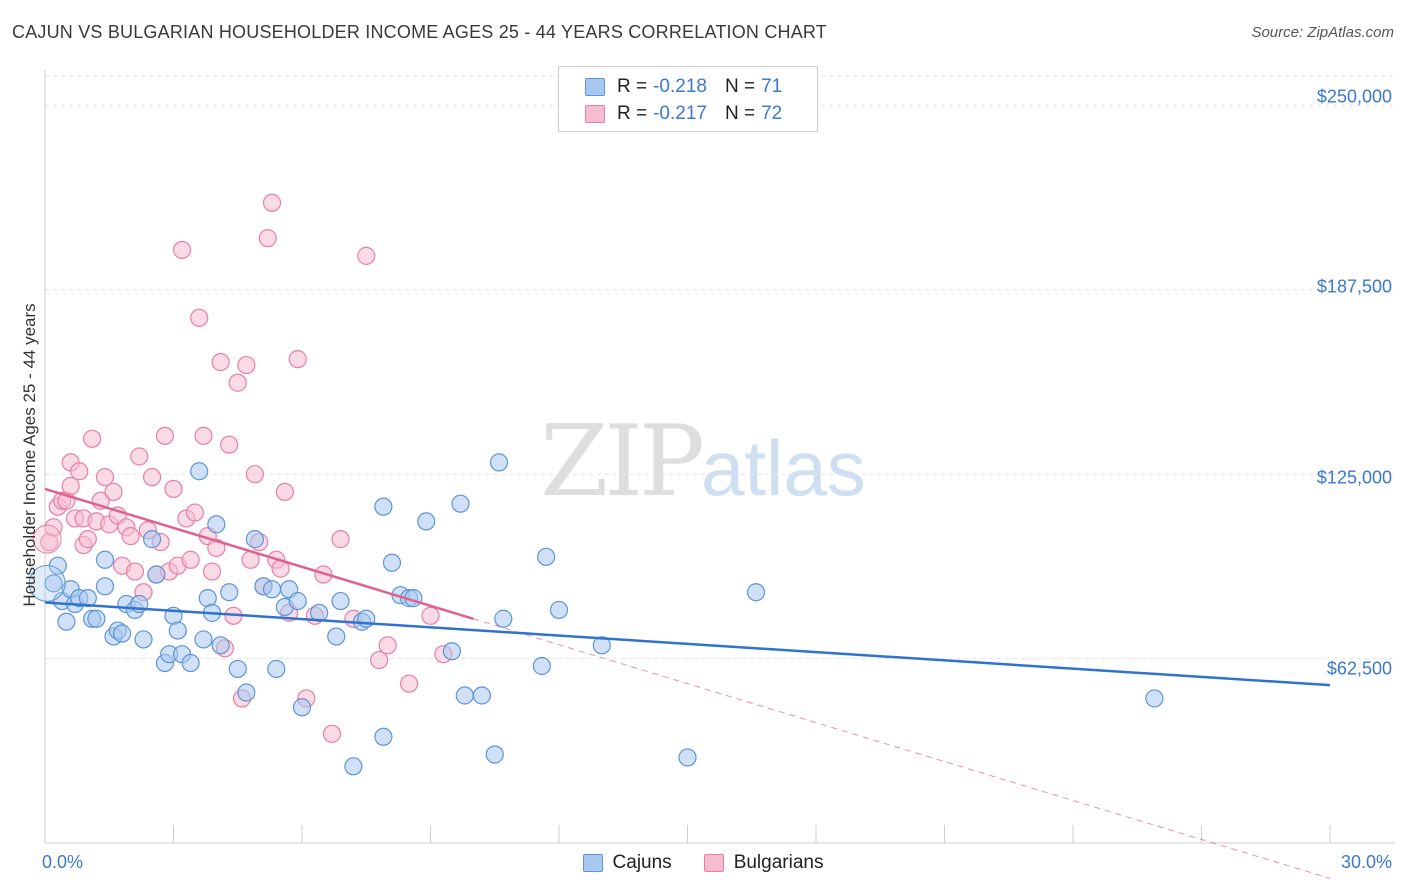 Image resolution: width=1406 pixels, height=892 pixels. I want to click on correlation-legend: R = -0.218 N = 71 R = -0.217 N = 72, so click(688, 99).